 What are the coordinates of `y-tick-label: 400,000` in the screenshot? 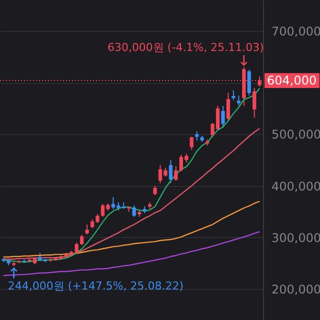 It's located at (296, 186).